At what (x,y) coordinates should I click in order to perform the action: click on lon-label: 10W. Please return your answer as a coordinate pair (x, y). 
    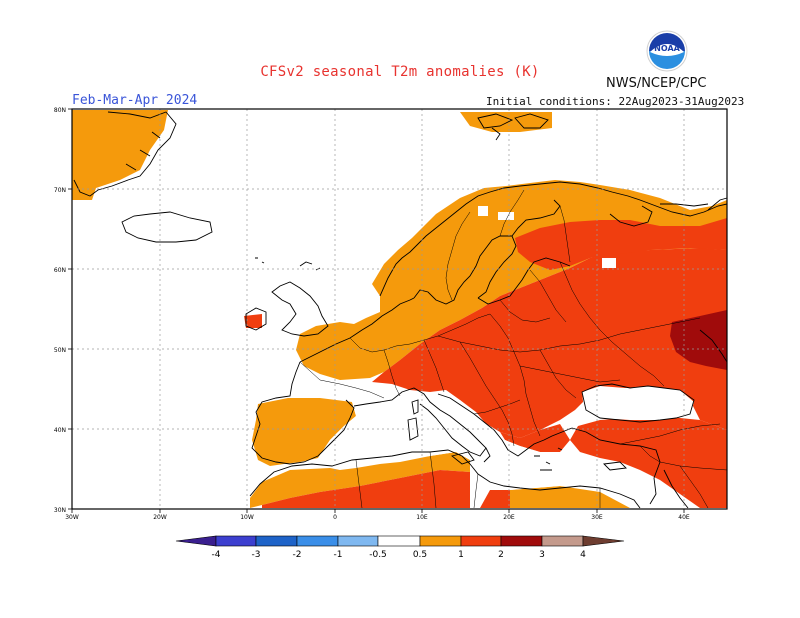
    Looking at the image, I should click on (247, 517).